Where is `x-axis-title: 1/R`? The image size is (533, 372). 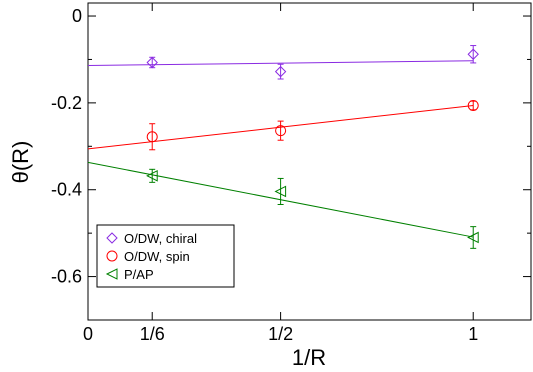
x-axis-title: 1/R is located at coordinates (309, 357).